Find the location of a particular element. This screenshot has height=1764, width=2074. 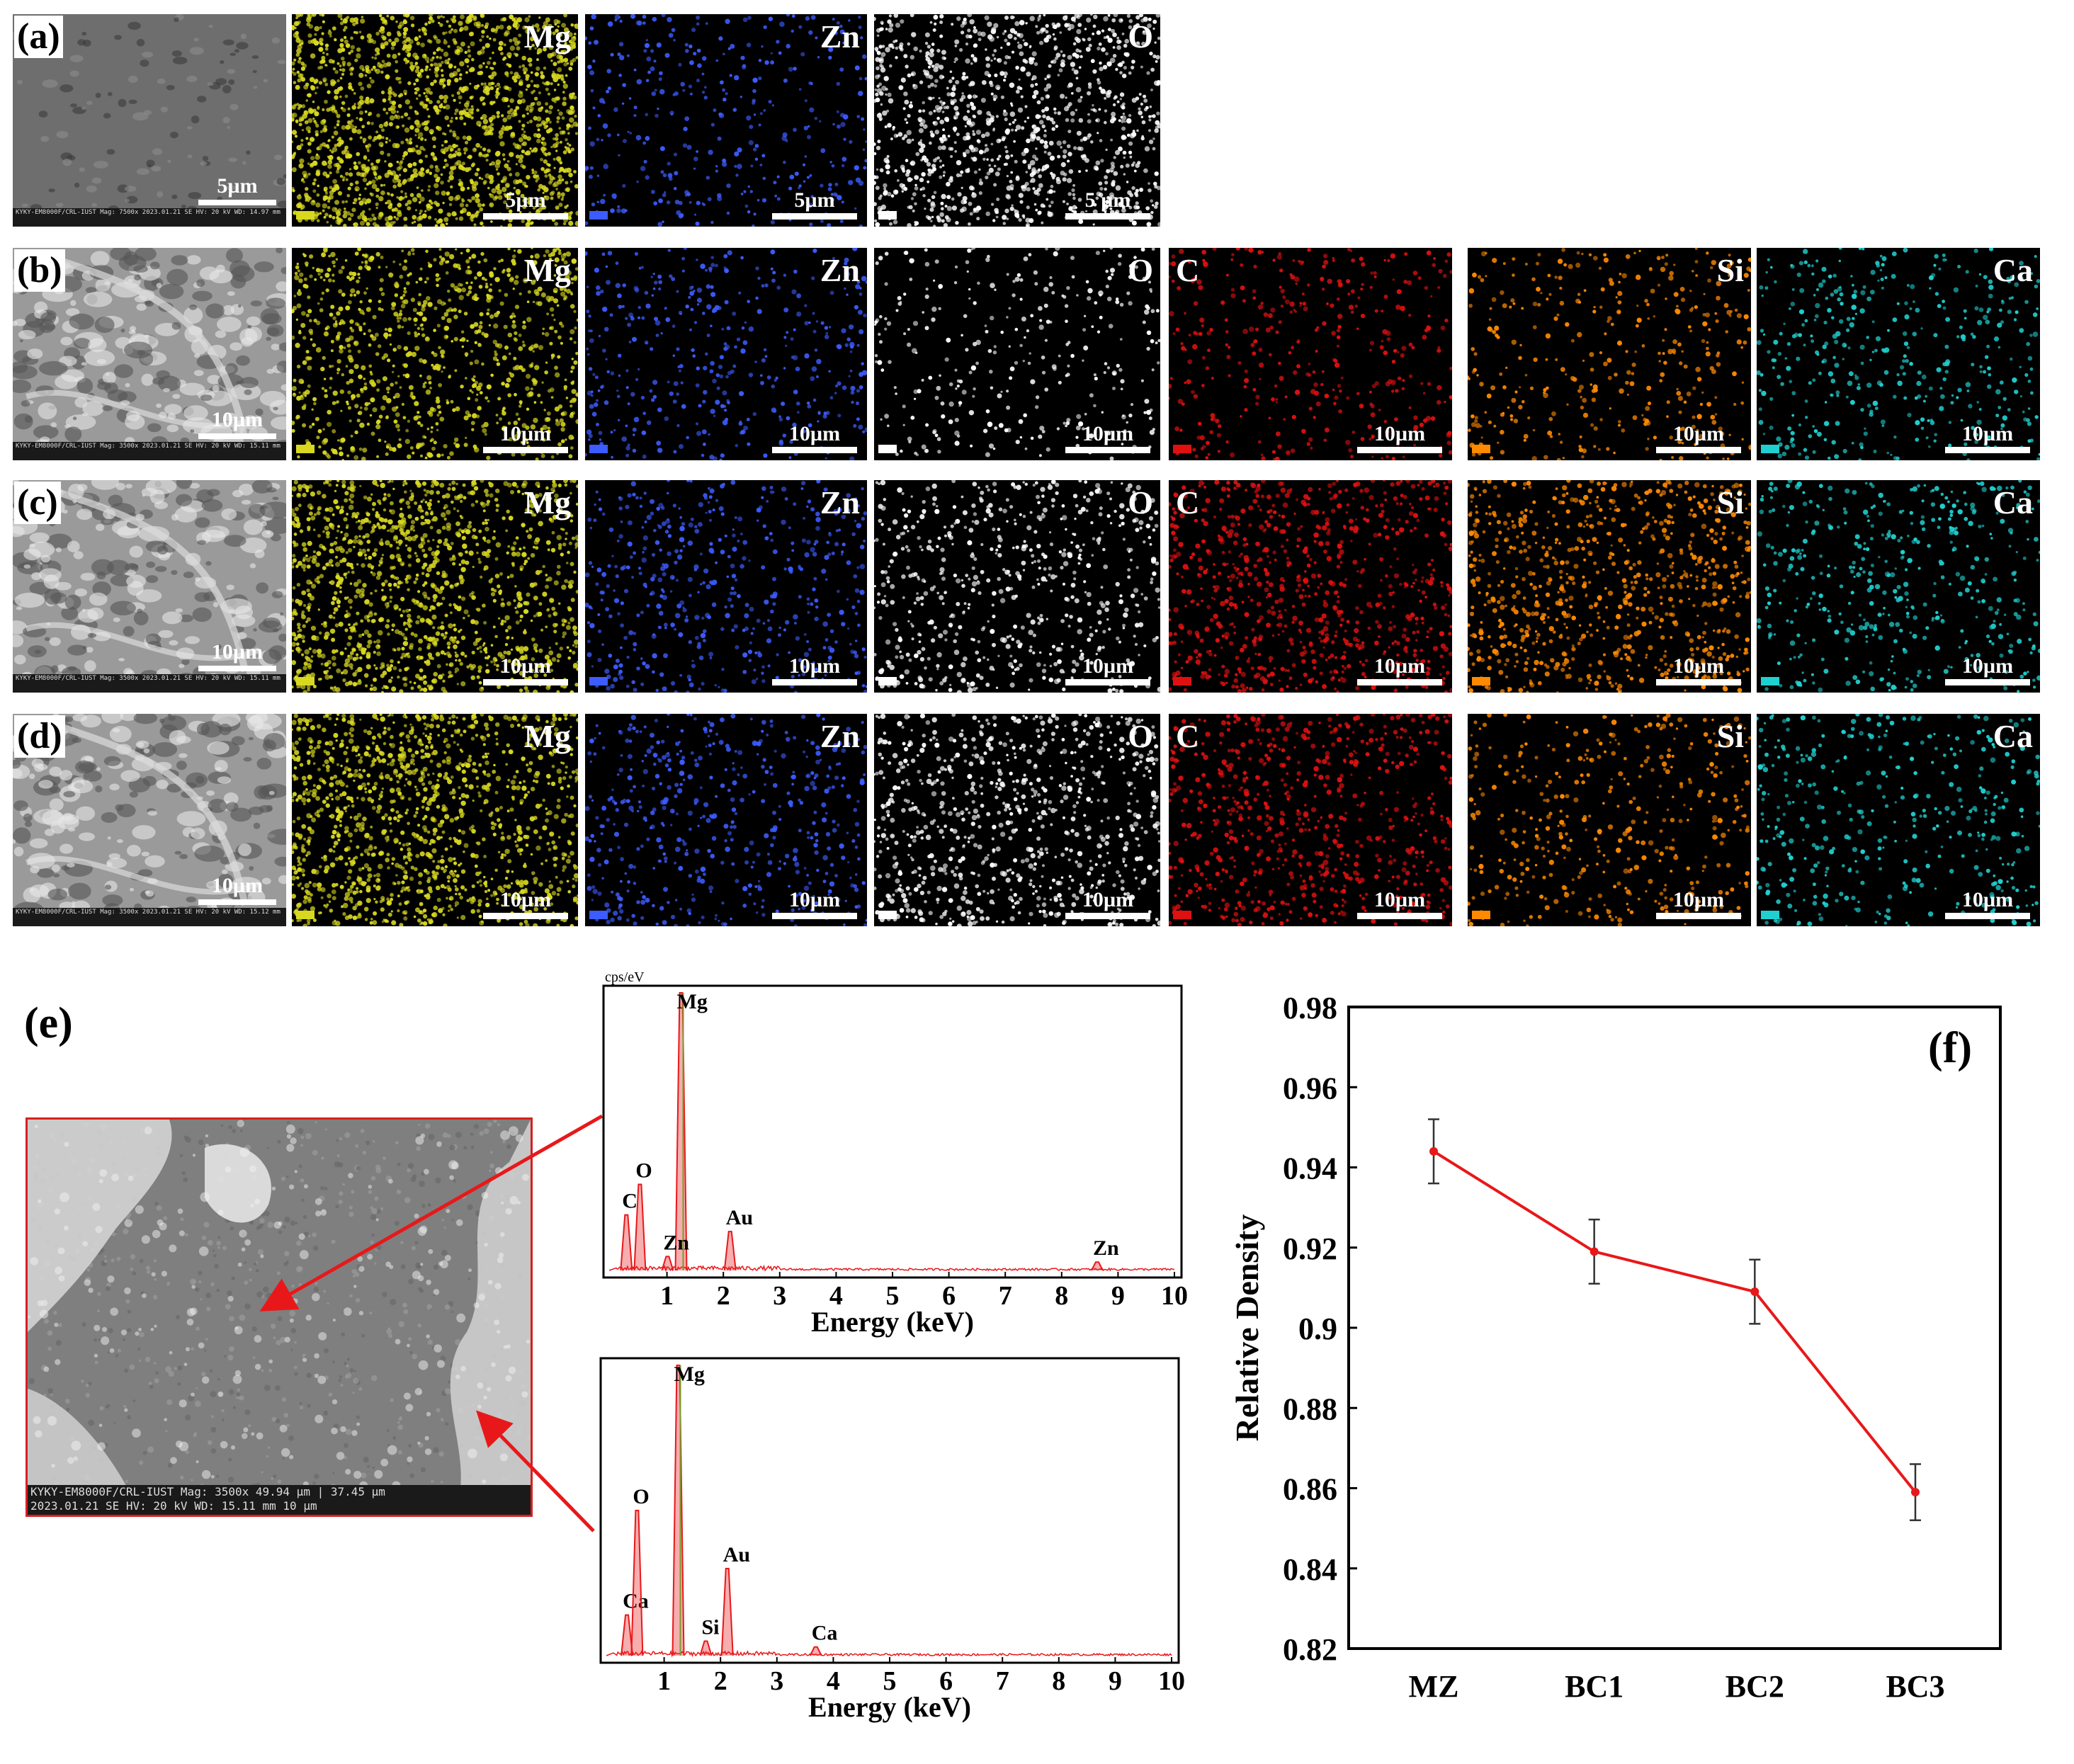

x-tick-label: 5 is located at coordinates (890, 1681).